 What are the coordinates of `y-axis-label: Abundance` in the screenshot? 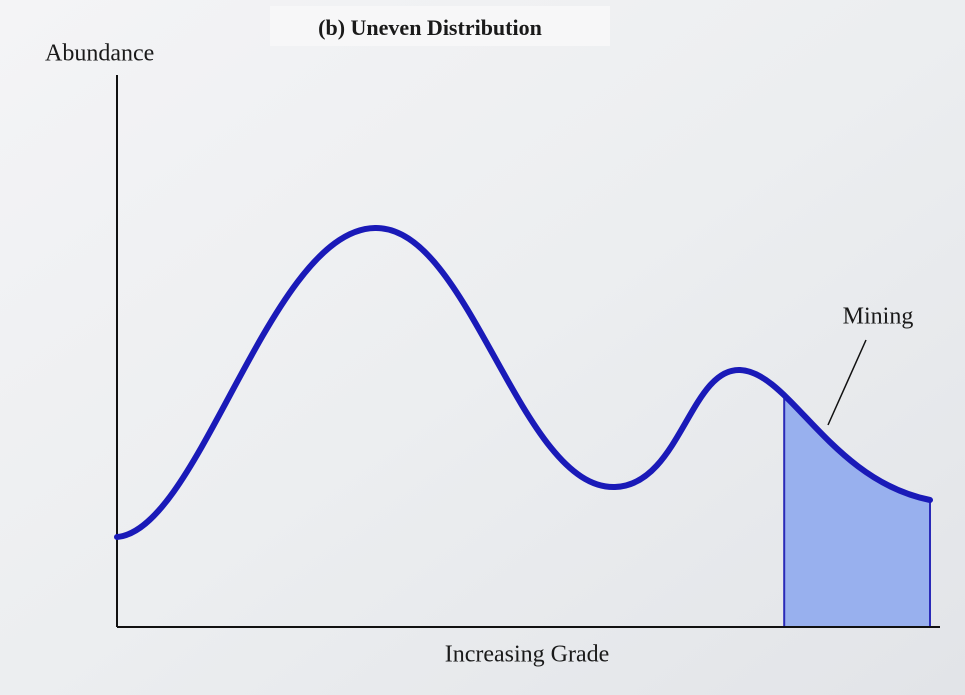 It's located at (99, 54).